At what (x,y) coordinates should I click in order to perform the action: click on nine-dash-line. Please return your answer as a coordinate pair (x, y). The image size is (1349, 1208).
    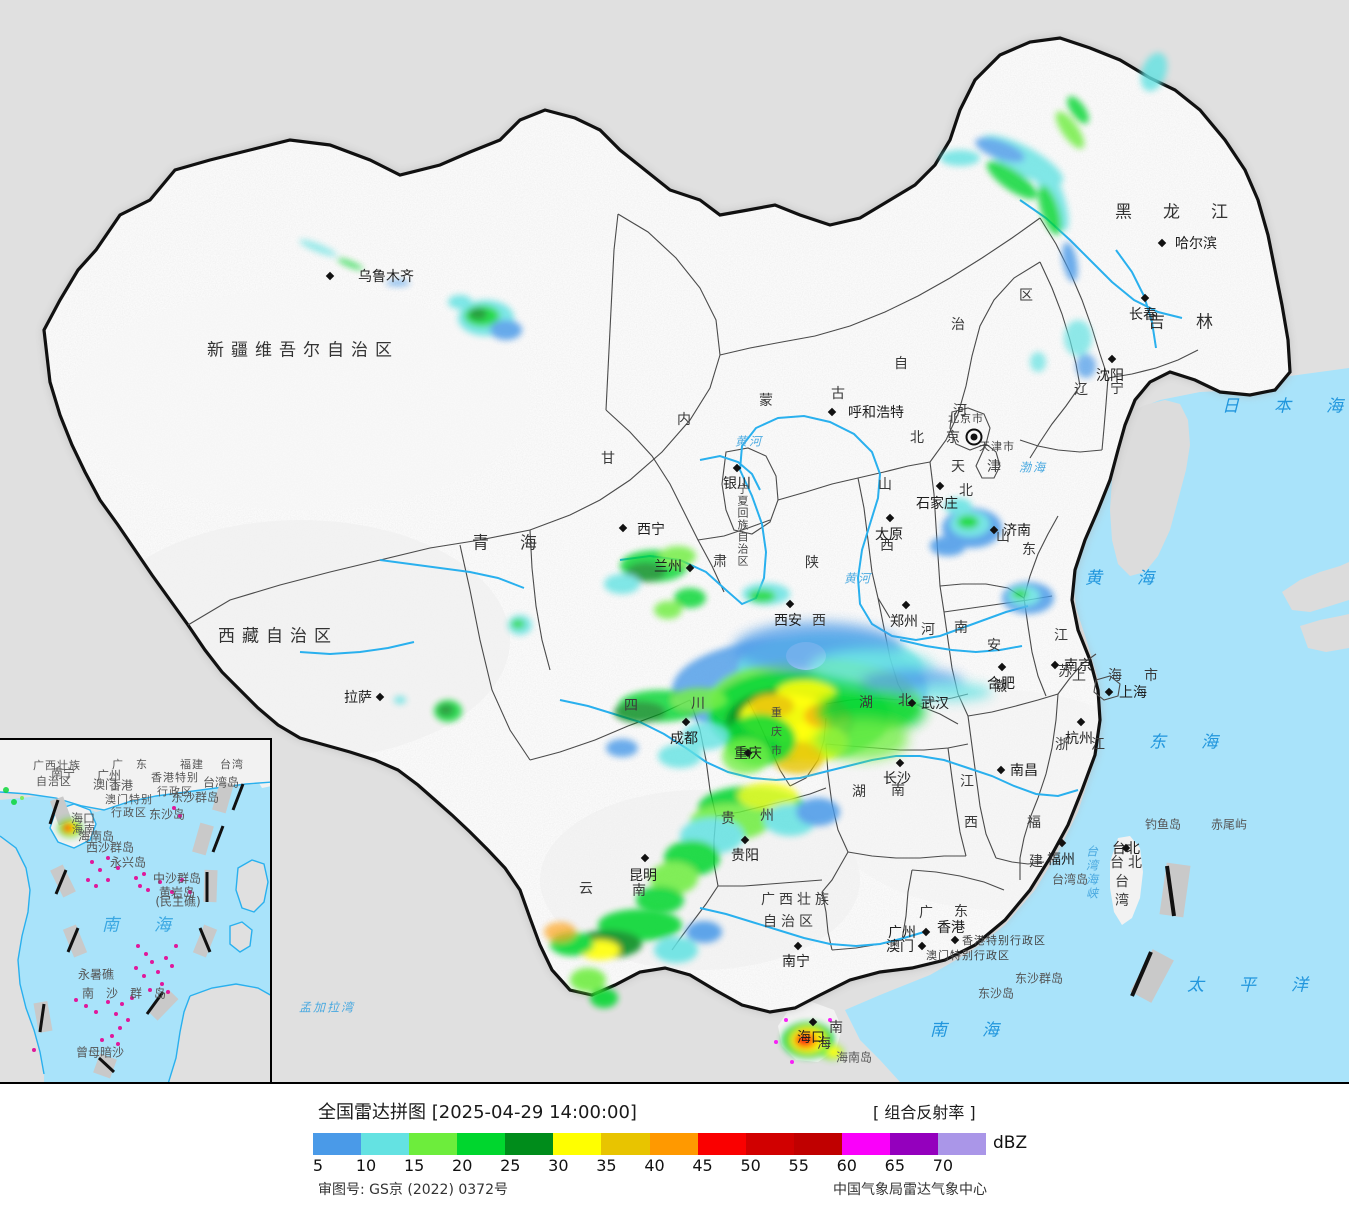
    Looking at the image, I should click on (139, 929).